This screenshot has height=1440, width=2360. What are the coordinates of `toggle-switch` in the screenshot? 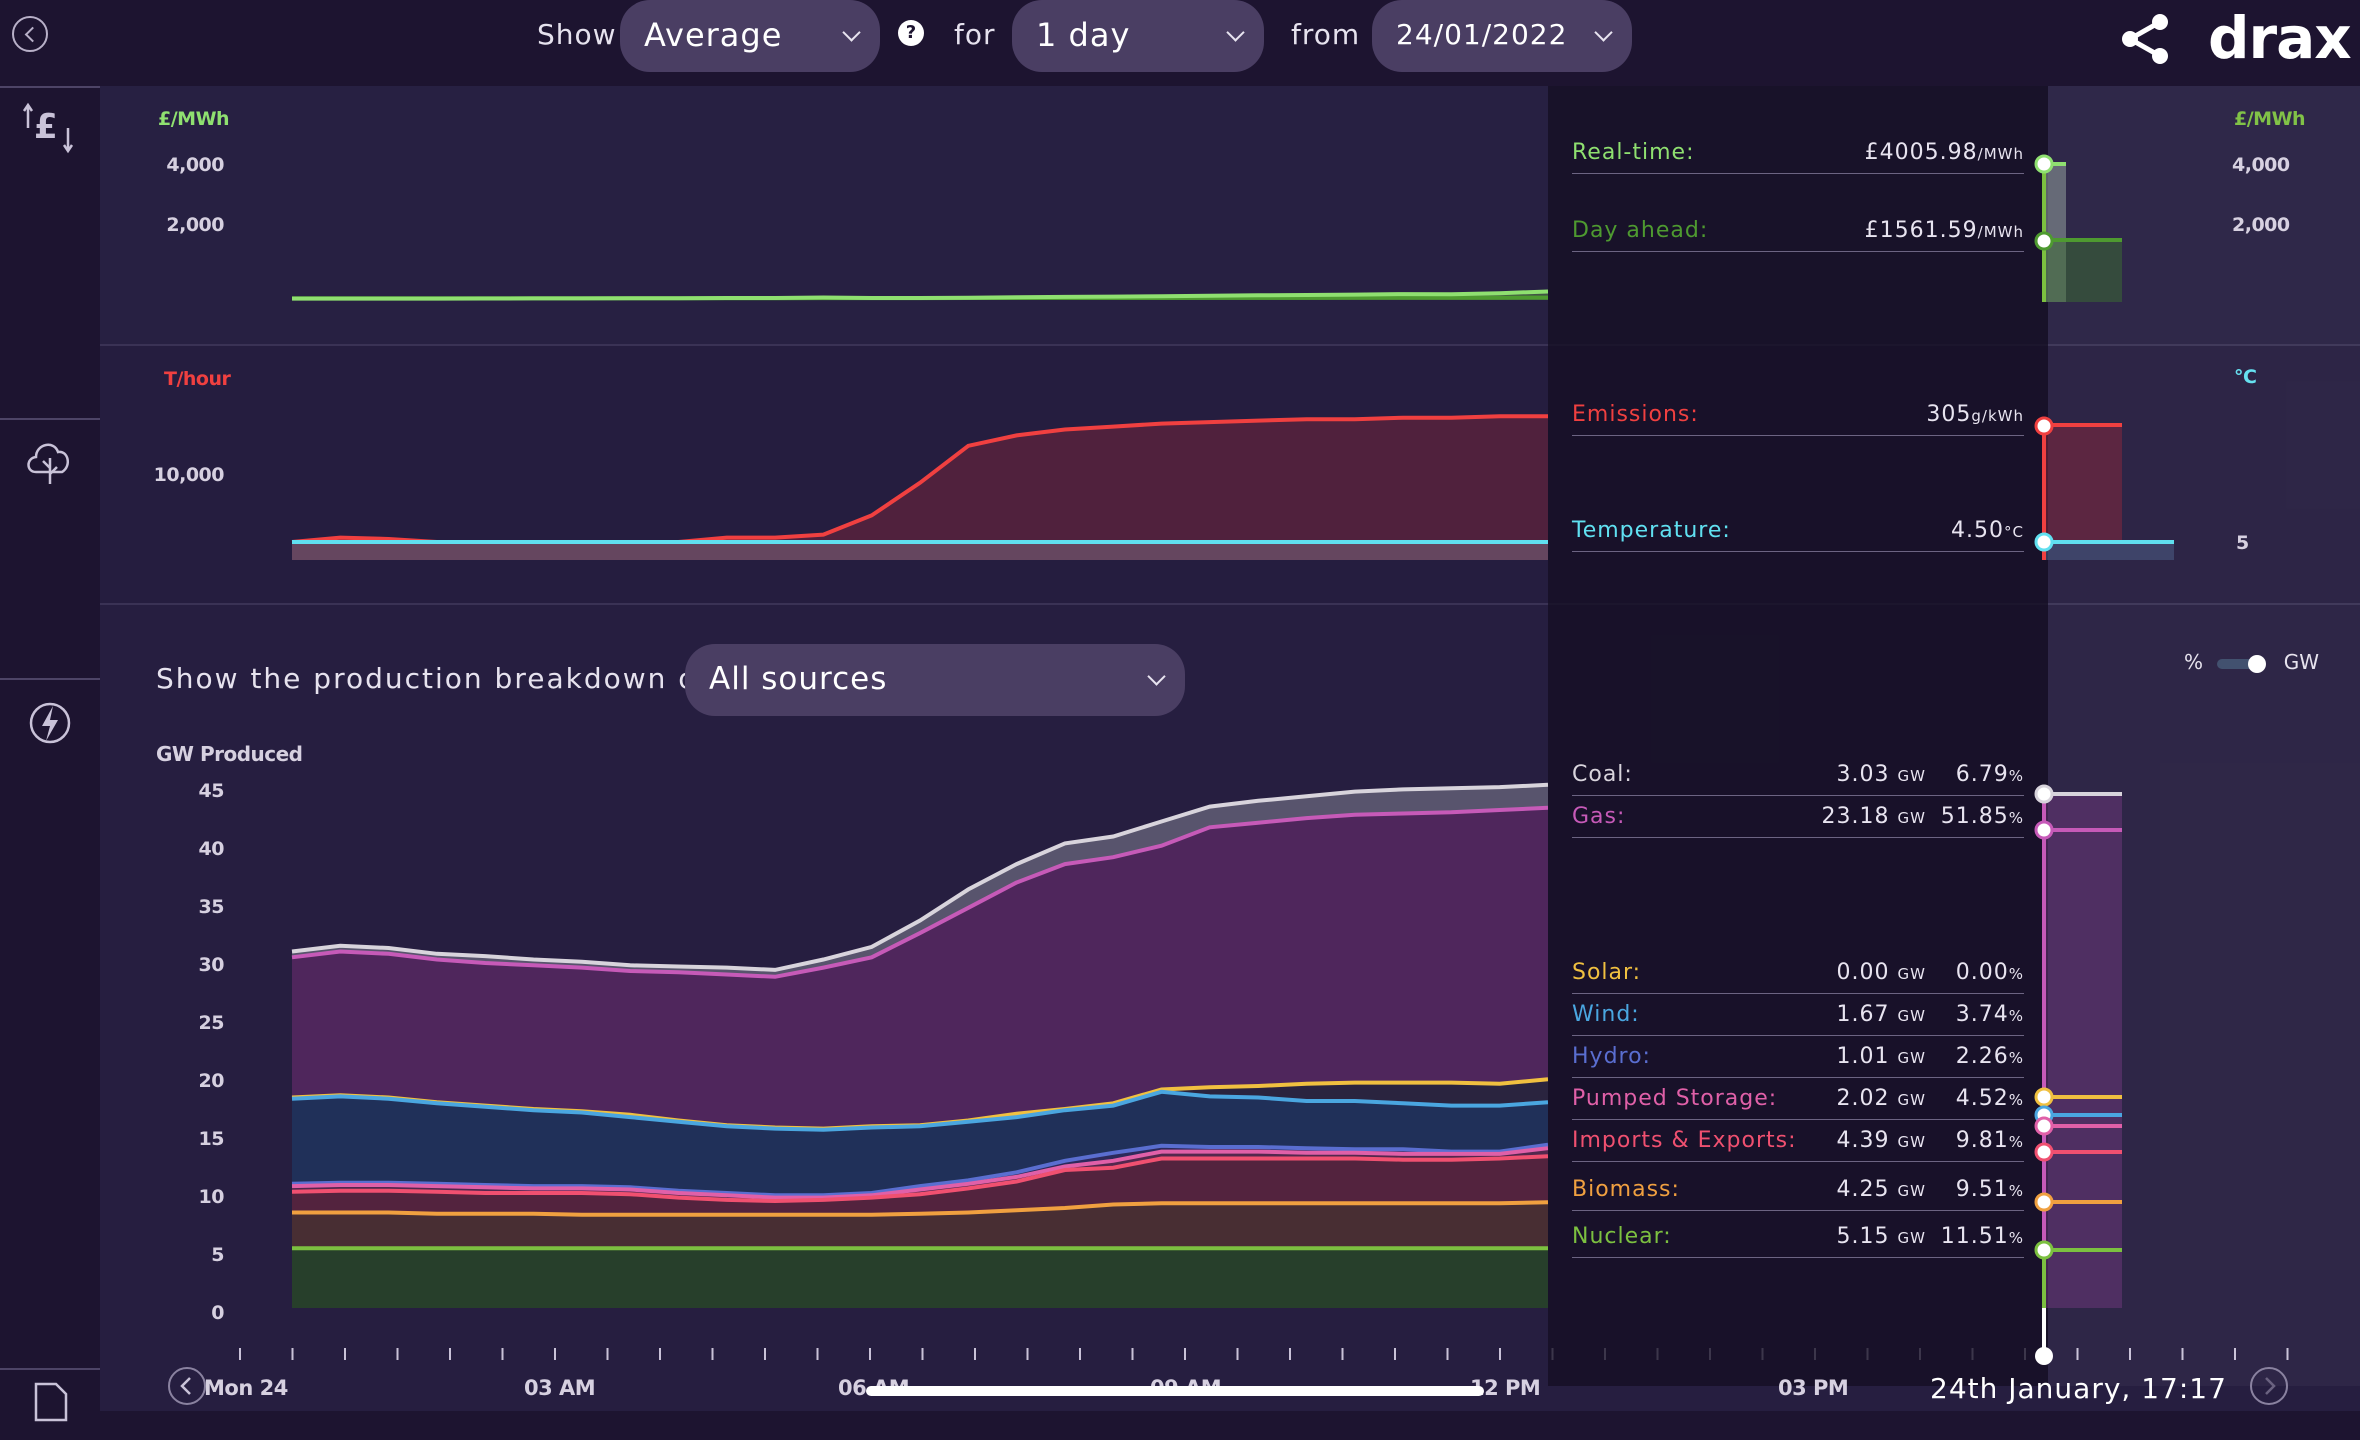 It's located at (2242, 663).